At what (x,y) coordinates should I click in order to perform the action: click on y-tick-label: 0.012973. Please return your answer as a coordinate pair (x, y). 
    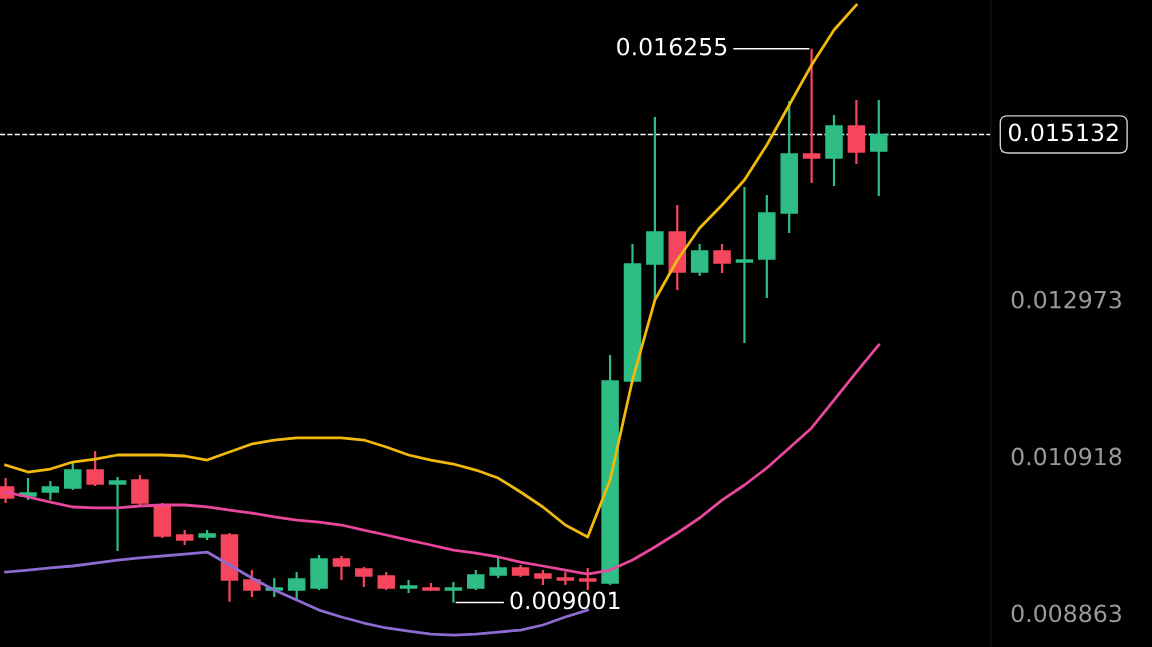
    Looking at the image, I should click on (1066, 299).